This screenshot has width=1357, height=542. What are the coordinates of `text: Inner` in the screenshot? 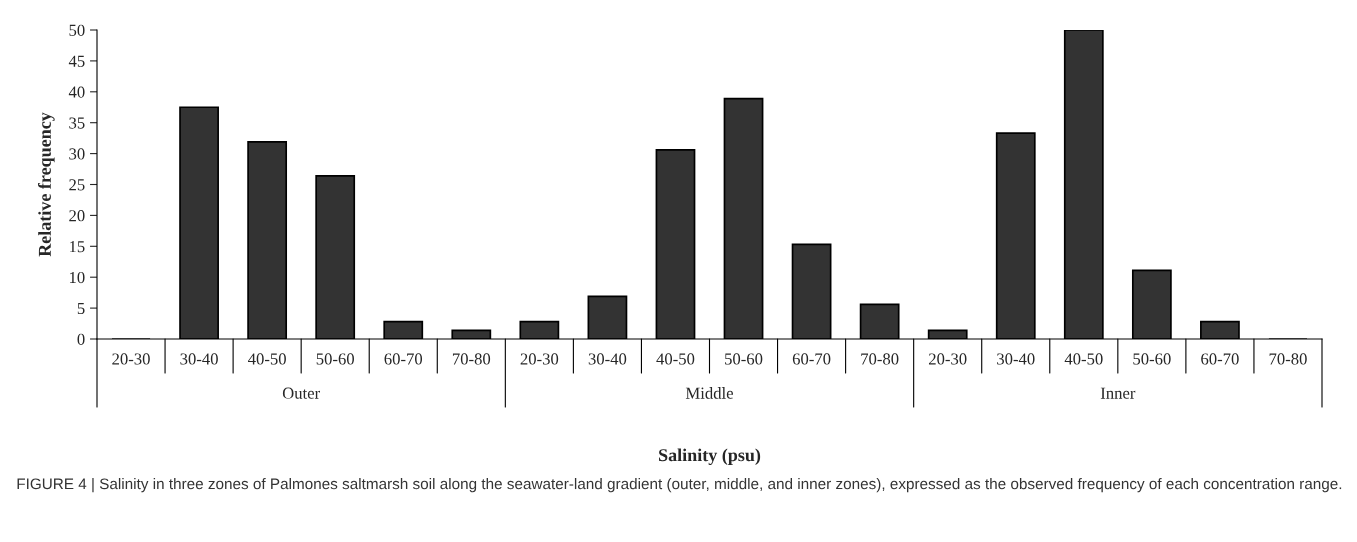 It's located at (1118, 393).